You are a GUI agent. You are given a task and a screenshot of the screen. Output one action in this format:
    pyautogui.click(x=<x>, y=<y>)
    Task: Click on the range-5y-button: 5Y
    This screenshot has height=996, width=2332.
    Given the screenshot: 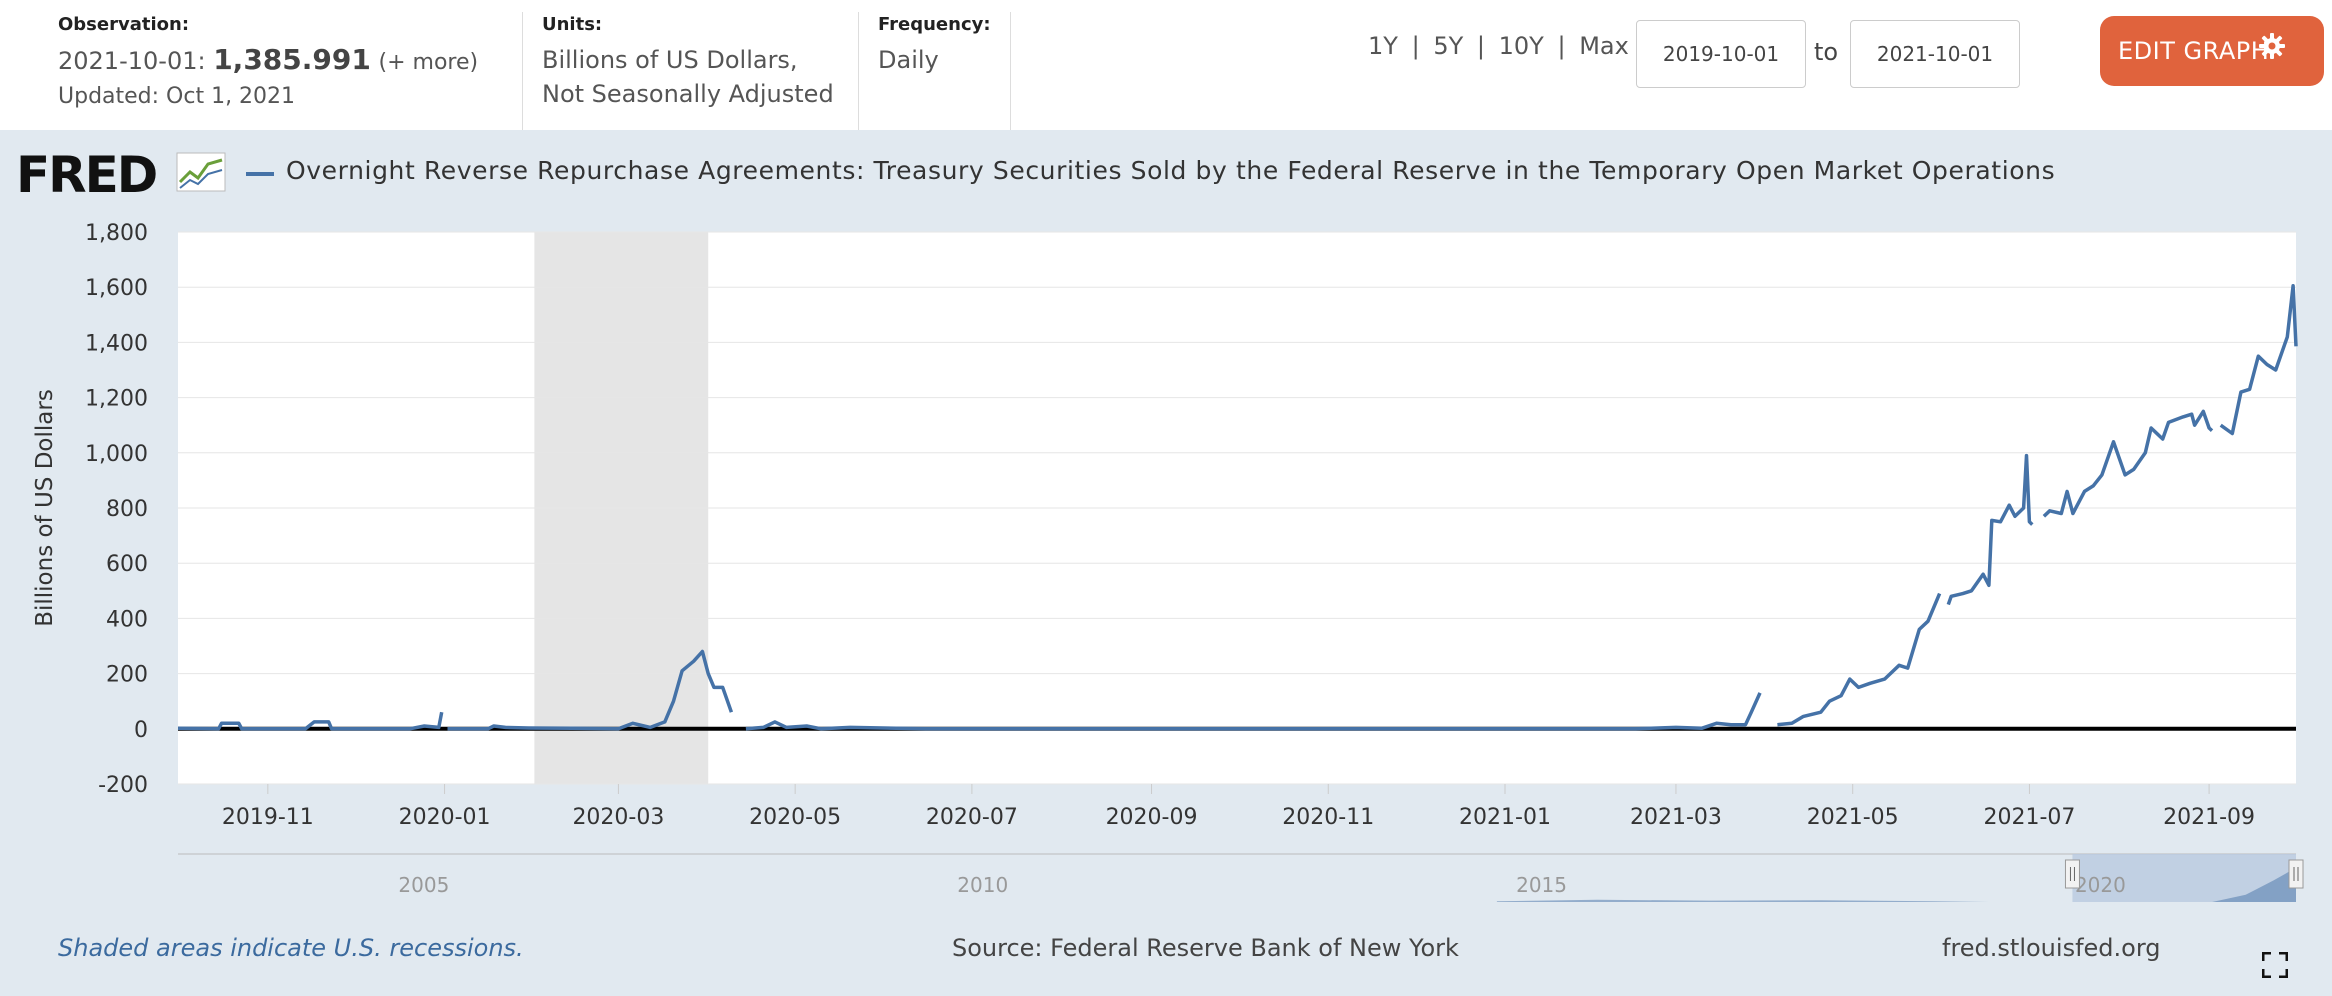 What is the action you would take?
    pyautogui.click(x=1448, y=46)
    